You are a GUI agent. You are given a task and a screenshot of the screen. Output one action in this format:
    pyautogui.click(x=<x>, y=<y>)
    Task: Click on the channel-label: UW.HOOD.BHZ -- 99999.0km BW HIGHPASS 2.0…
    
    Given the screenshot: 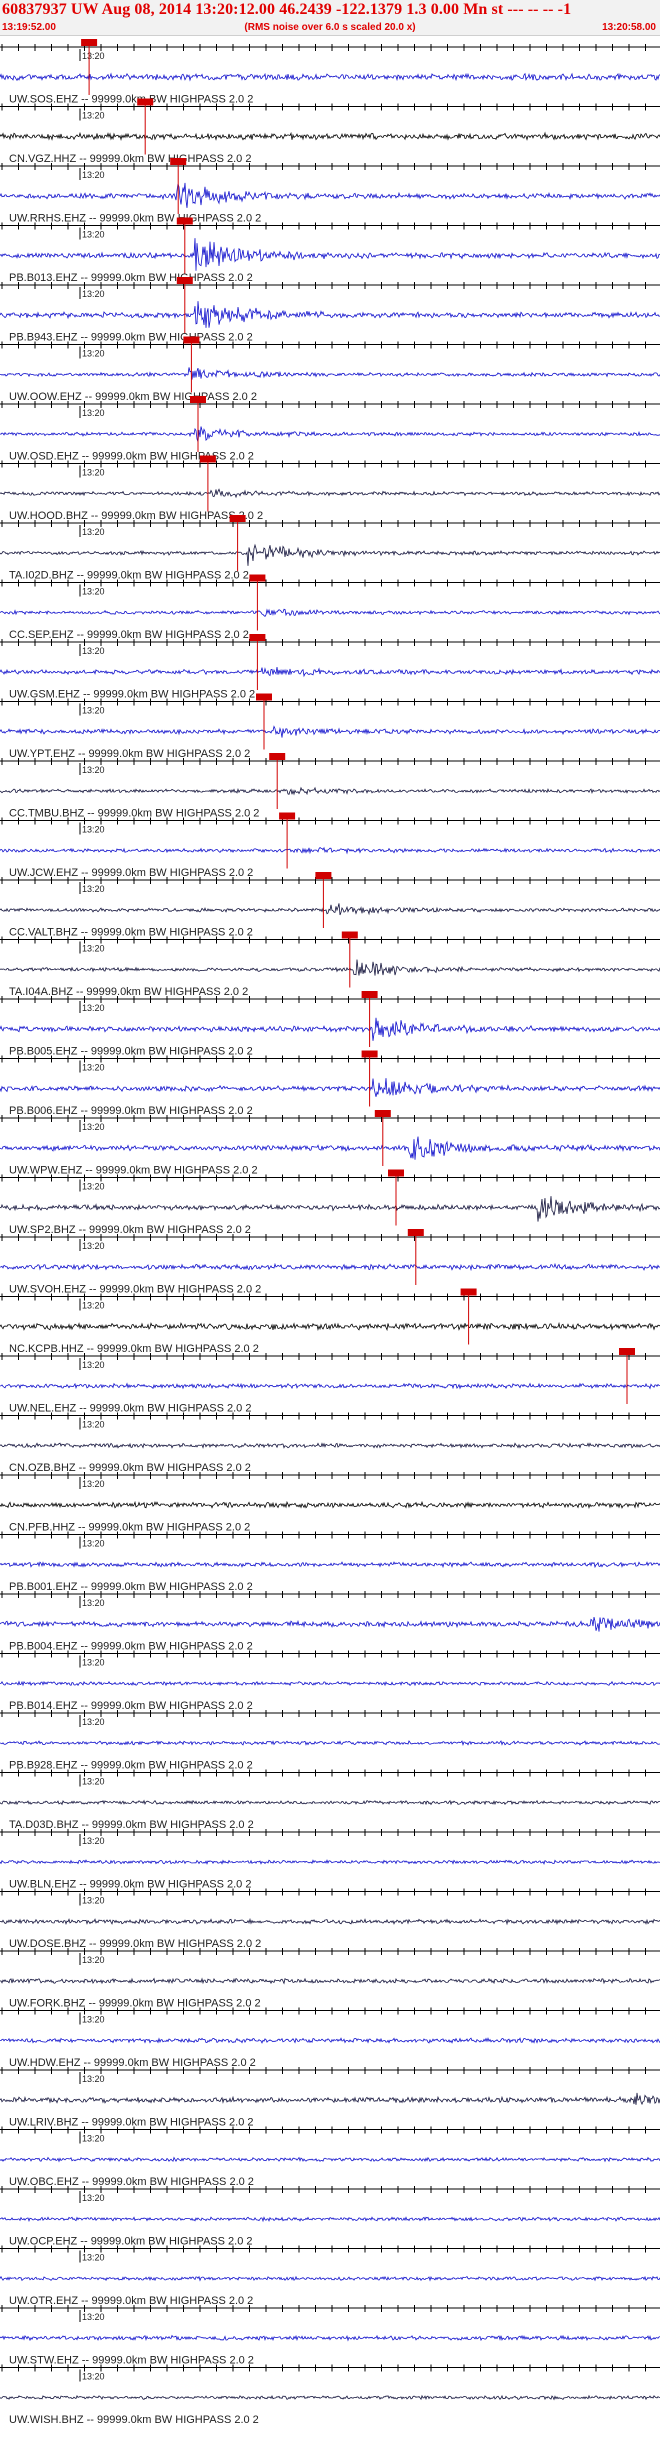 What is the action you would take?
    pyautogui.click(x=136, y=516)
    